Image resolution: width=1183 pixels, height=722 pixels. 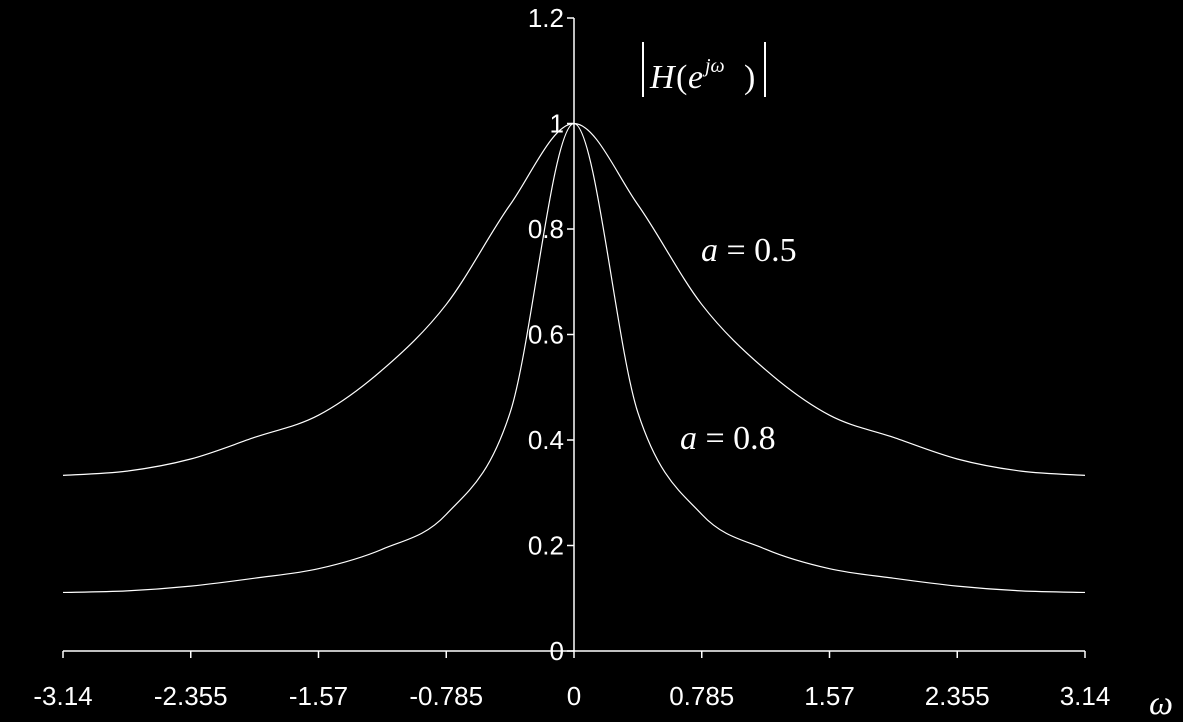 I want to click on x-tick-label: 2.355, so click(x=957, y=696).